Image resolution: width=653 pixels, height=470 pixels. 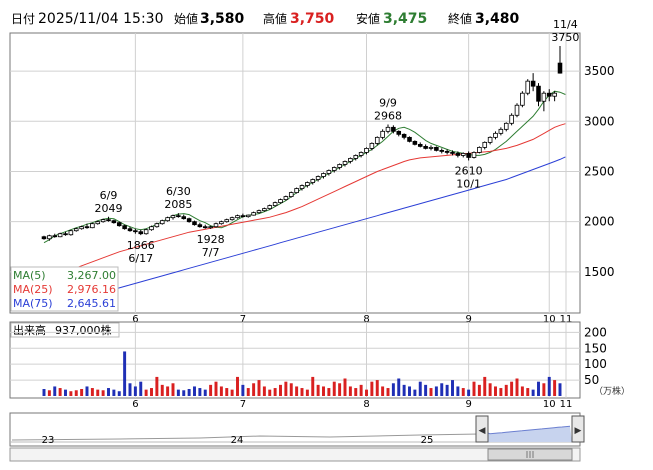 What do you see at coordinates (388, 103) in the screenshot?
I see `annotation-date: 9/9` at bounding box center [388, 103].